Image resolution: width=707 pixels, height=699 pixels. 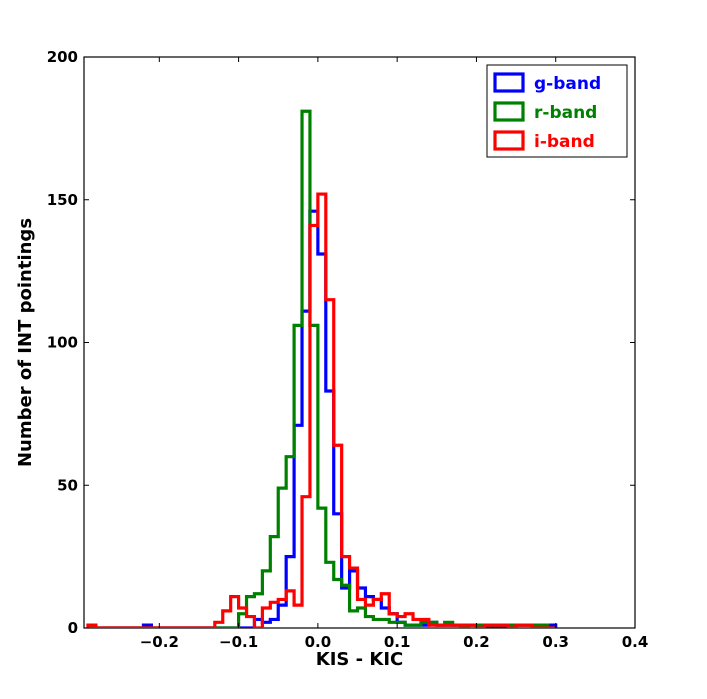 I want to click on x-tick-label: −0.2, so click(x=159, y=642).